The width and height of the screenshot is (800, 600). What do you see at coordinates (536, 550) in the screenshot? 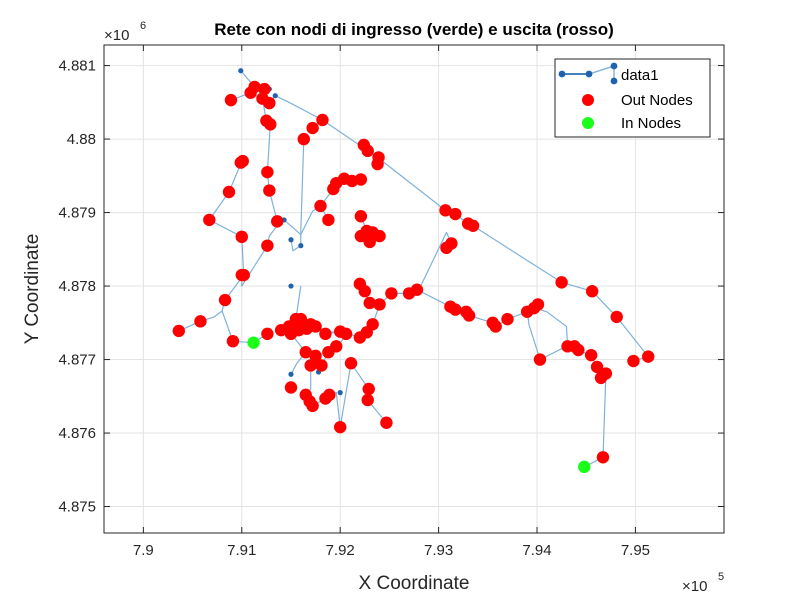
I see `x-tick-label: 7.94` at bounding box center [536, 550].